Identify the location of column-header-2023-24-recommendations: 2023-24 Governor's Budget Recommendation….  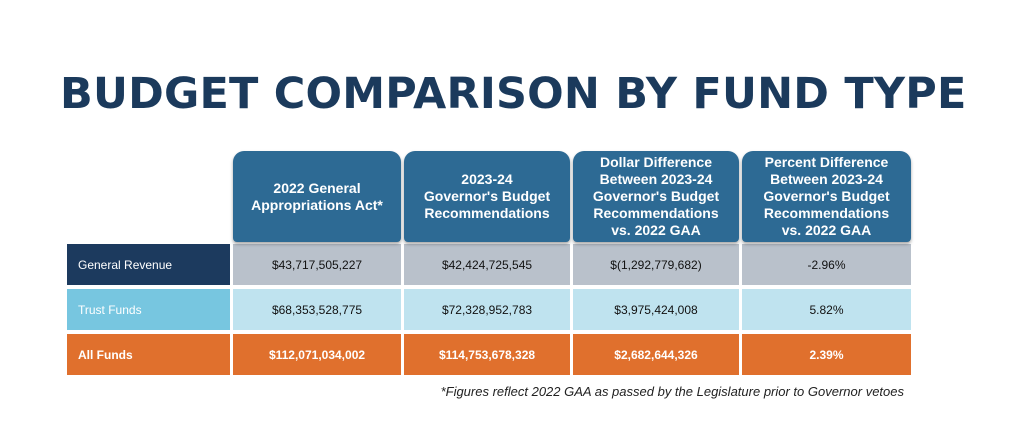
(487, 196).